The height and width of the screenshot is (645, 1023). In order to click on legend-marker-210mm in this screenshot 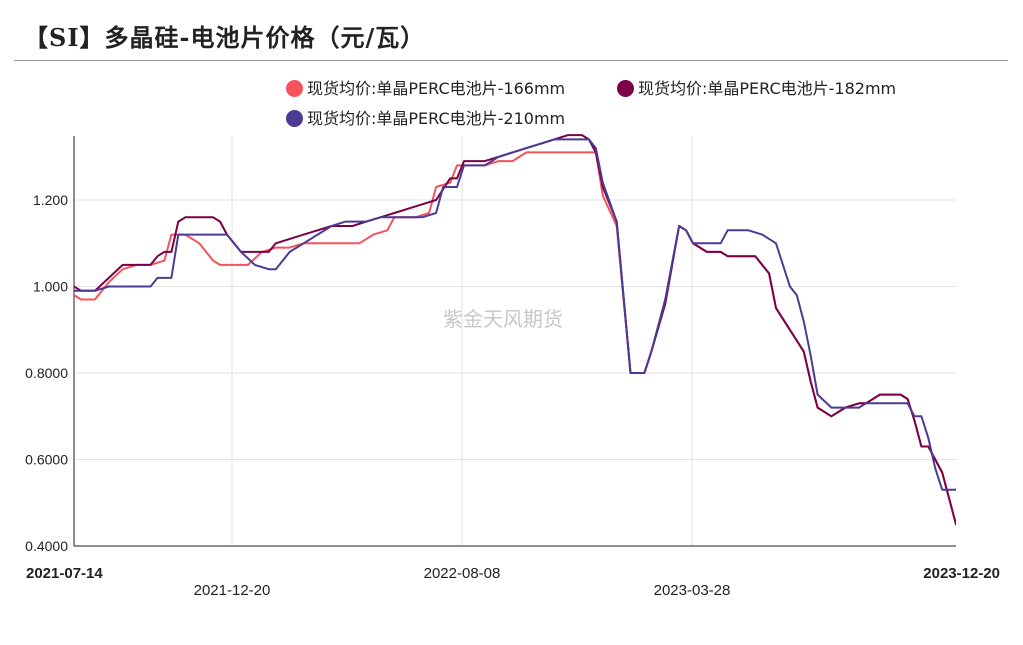, I will do `click(294, 118)`.